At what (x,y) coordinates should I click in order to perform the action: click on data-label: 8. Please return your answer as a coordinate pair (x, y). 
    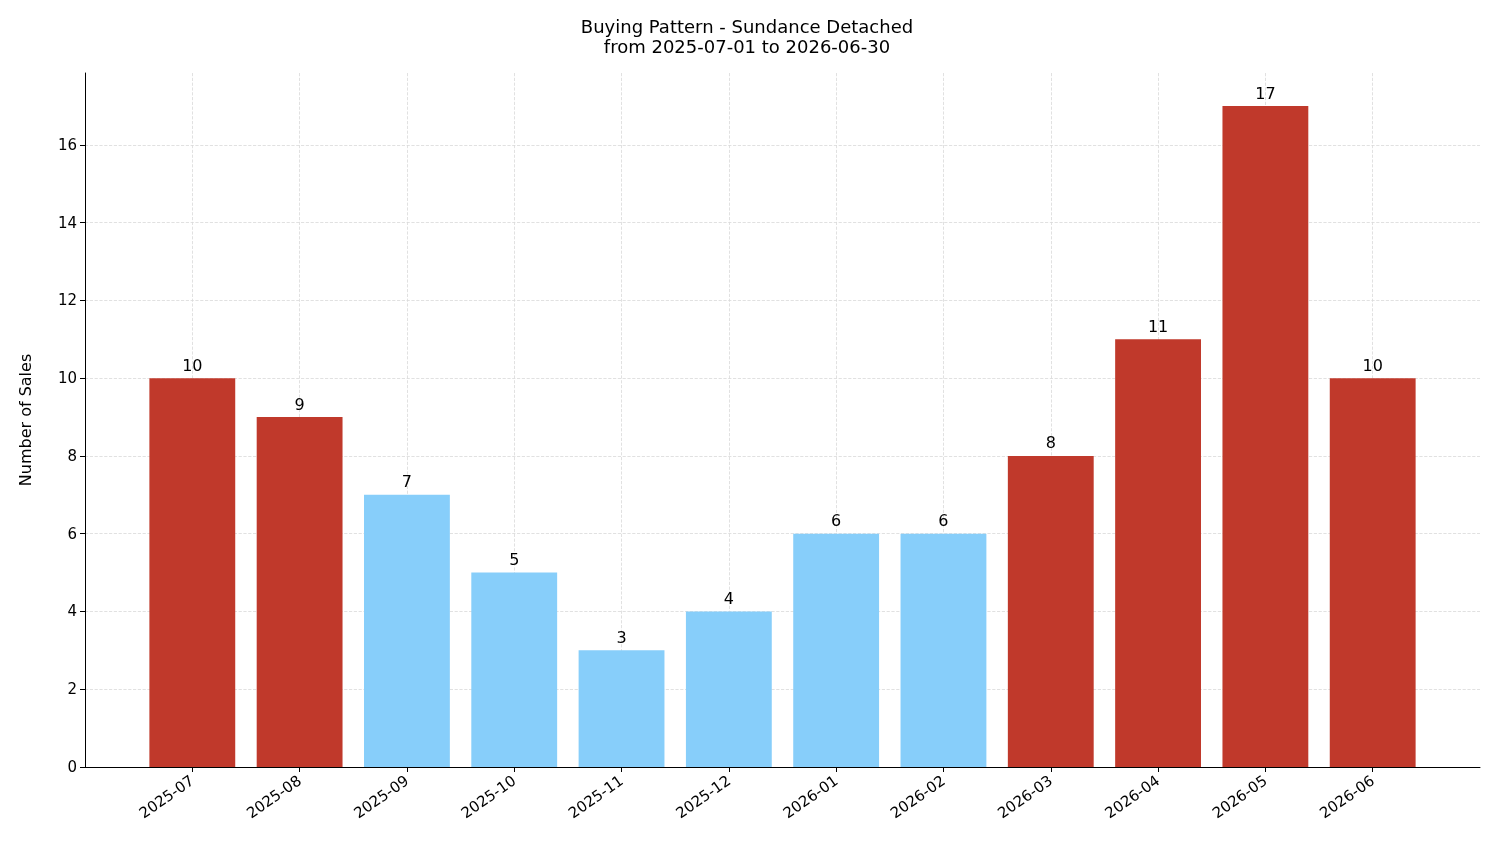
    Looking at the image, I should click on (1050, 443).